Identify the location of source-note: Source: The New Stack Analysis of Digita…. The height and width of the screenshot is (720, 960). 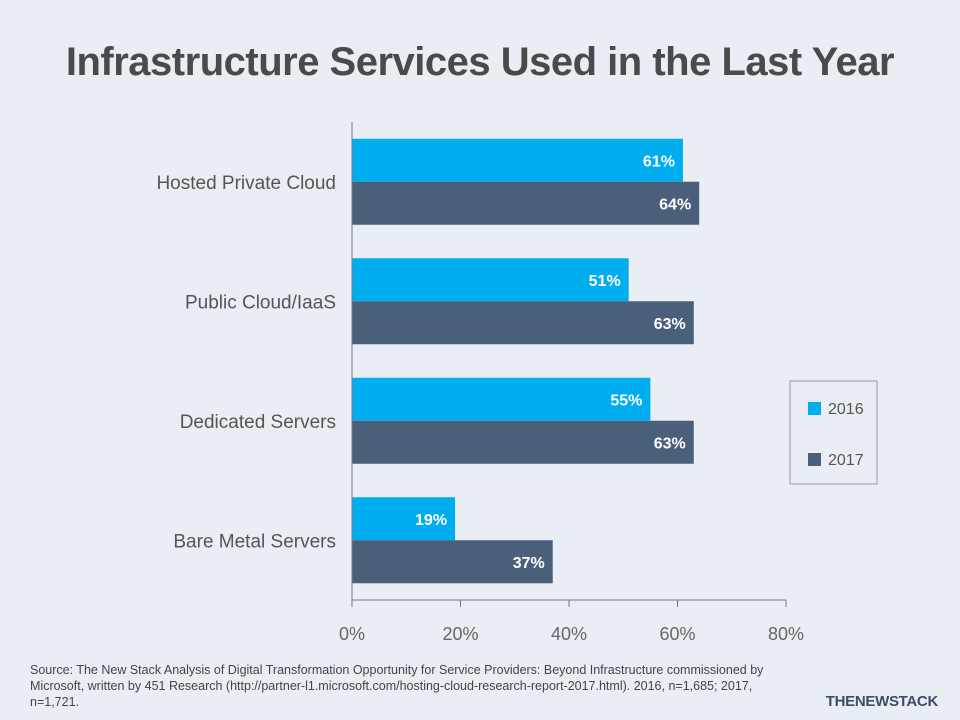
(397, 686).